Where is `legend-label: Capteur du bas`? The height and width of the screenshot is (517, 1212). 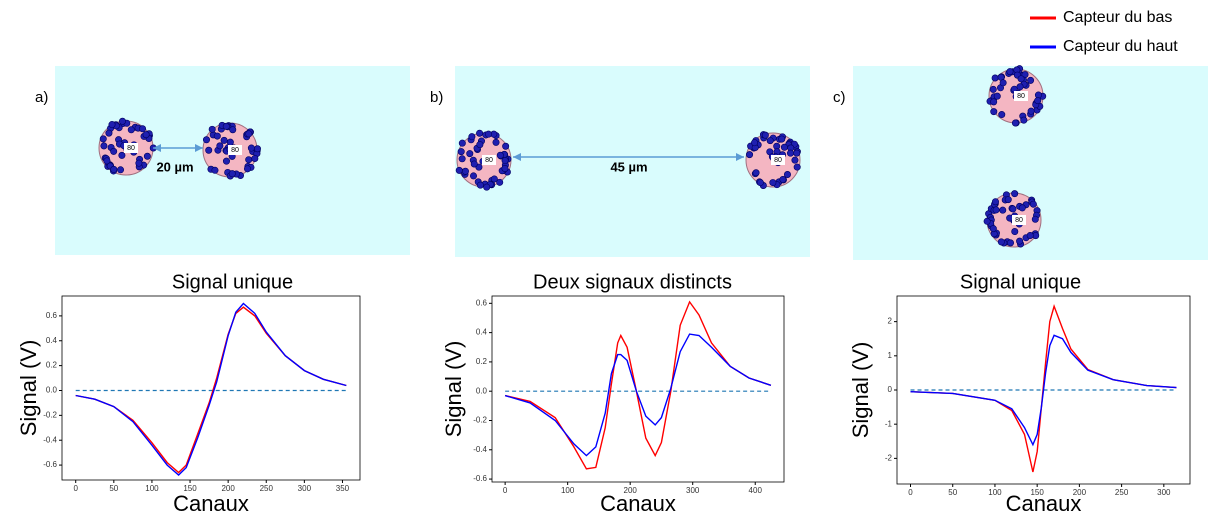
legend-label: Capteur du bas is located at coordinates (1117, 17).